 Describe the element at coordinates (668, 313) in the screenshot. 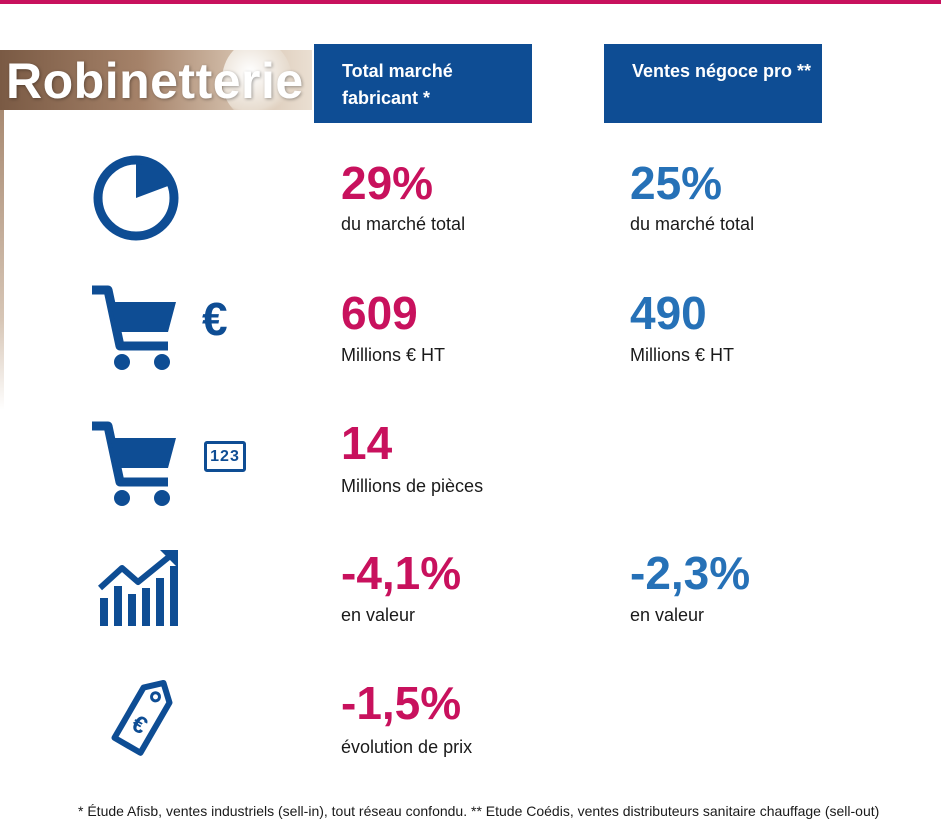

I see `negoce-value-amount: 490` at that location.